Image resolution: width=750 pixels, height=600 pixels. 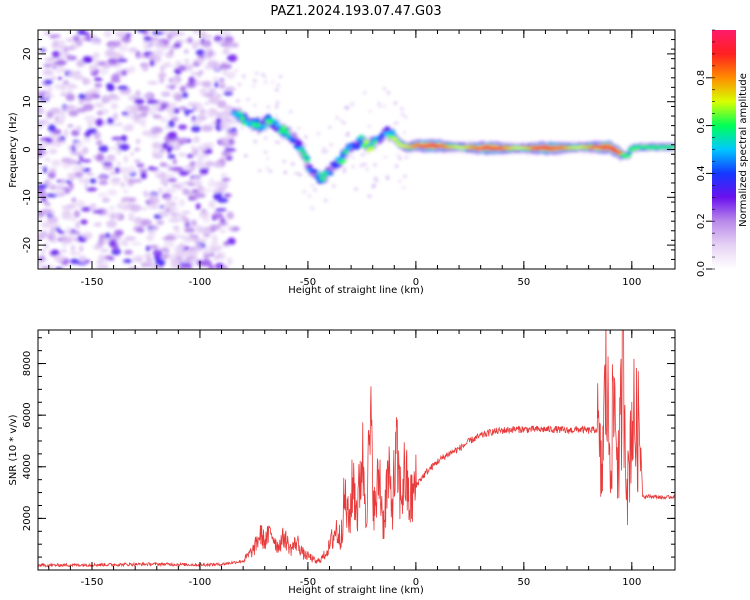 What do you see at coordinates (701, 173) in the screenshot?
I see `colorbar-tick-label: 0.4` at bounding box center [701, 173].